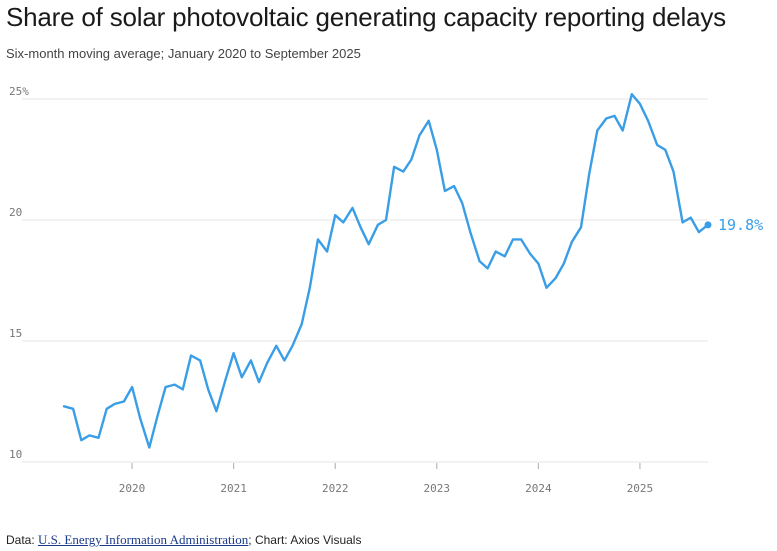 The height and width of the screenshot is (551, 777). Describe the element at coordinates (740, 225) in the screenshot. I see `endpoint-value-label: 19.8%` at that location.